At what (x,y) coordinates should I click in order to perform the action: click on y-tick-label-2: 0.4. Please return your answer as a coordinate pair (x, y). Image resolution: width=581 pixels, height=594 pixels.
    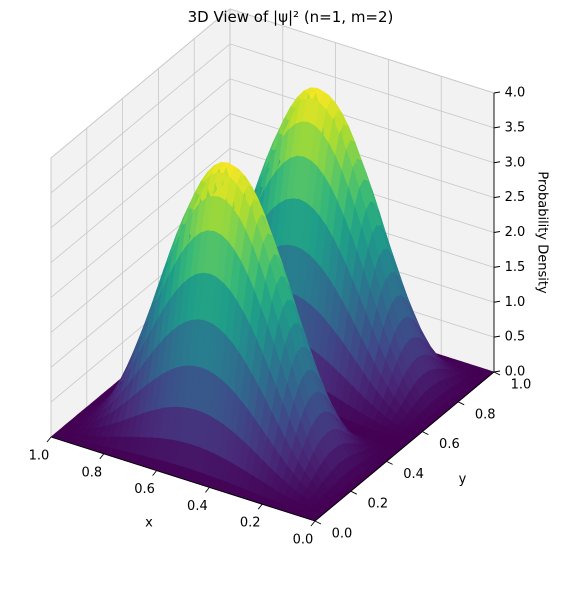
    Looking at the image, I should click on (413, 474).